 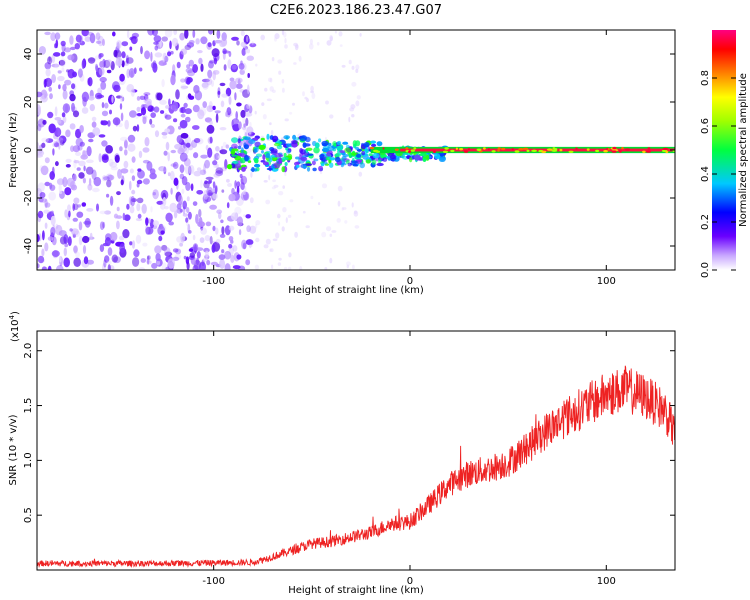 I want to click on spectrogram-y-tick-label: 0, so click(x=28, y=150).